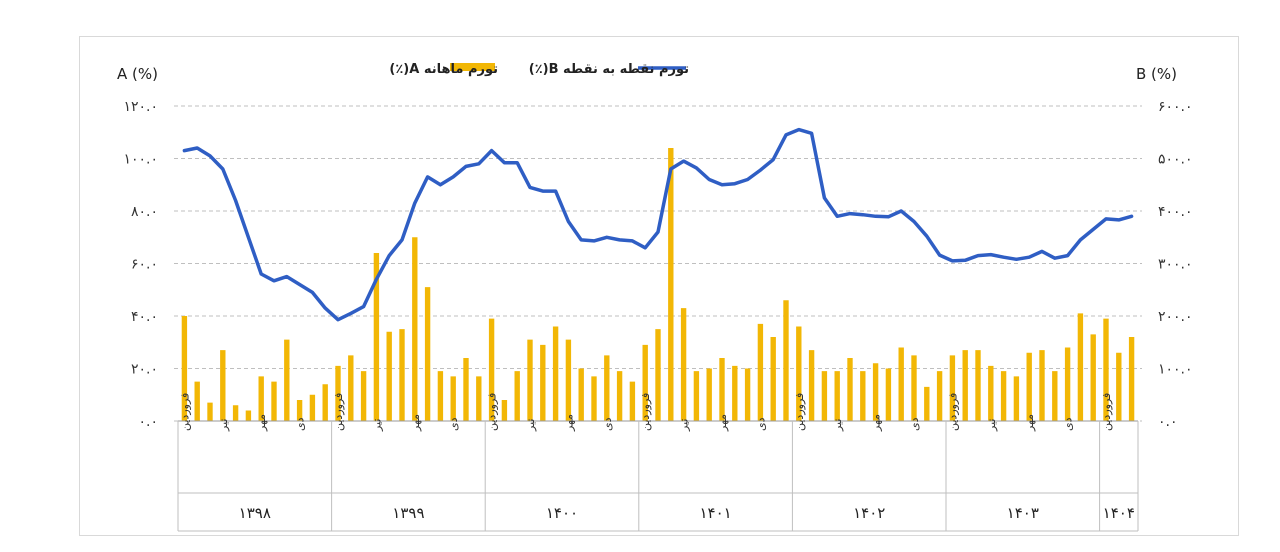  What do you see at coordinates (443, 69) in the screenshot?
I see `legend-bar-label: تورم ماهانه A(٪)` at bounding box center [443, 69].